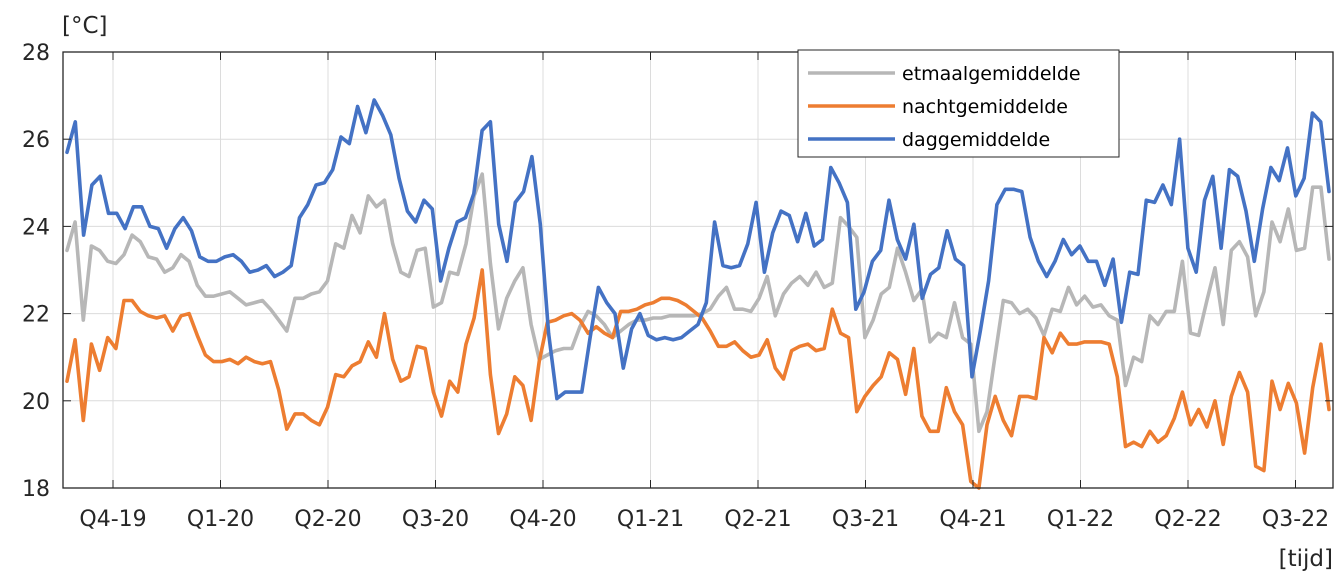  I want to click on x-tick-label: Q4-20, so click(542, 519).